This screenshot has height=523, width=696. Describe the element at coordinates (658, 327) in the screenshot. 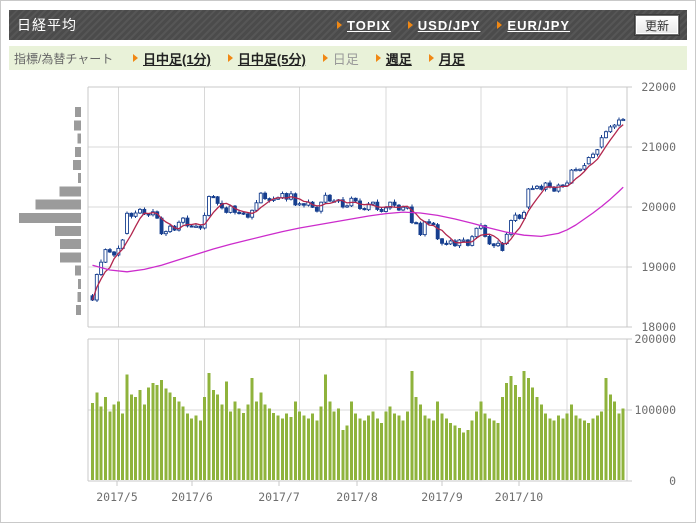

I see `price-axis-label: 18000` at that location.